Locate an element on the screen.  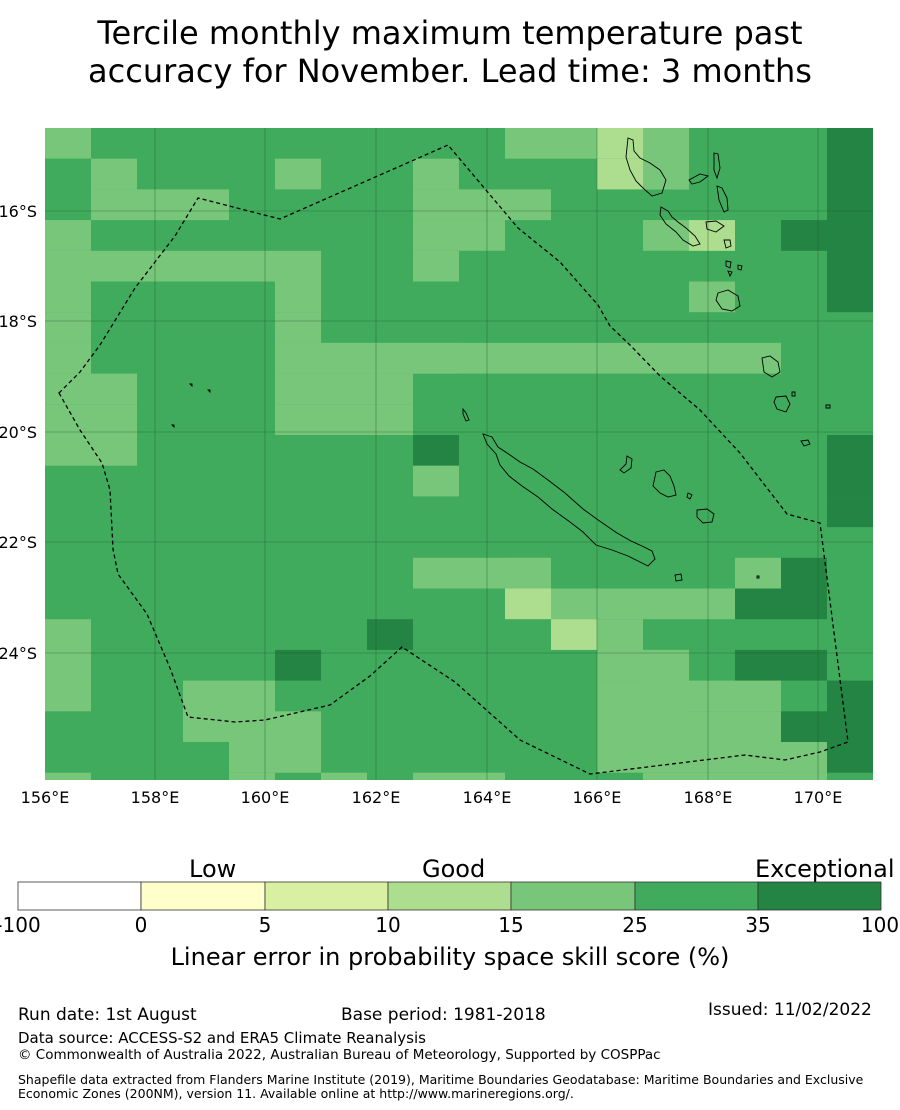
run-date: Run date: 1st August is located at coordinates (107, 1015).